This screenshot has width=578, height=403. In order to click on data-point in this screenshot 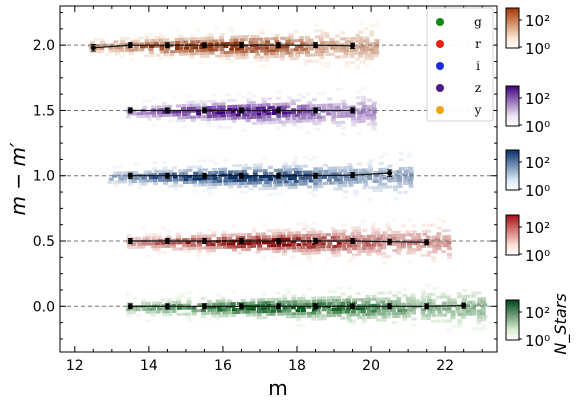, I will do `click(353, 241)`.